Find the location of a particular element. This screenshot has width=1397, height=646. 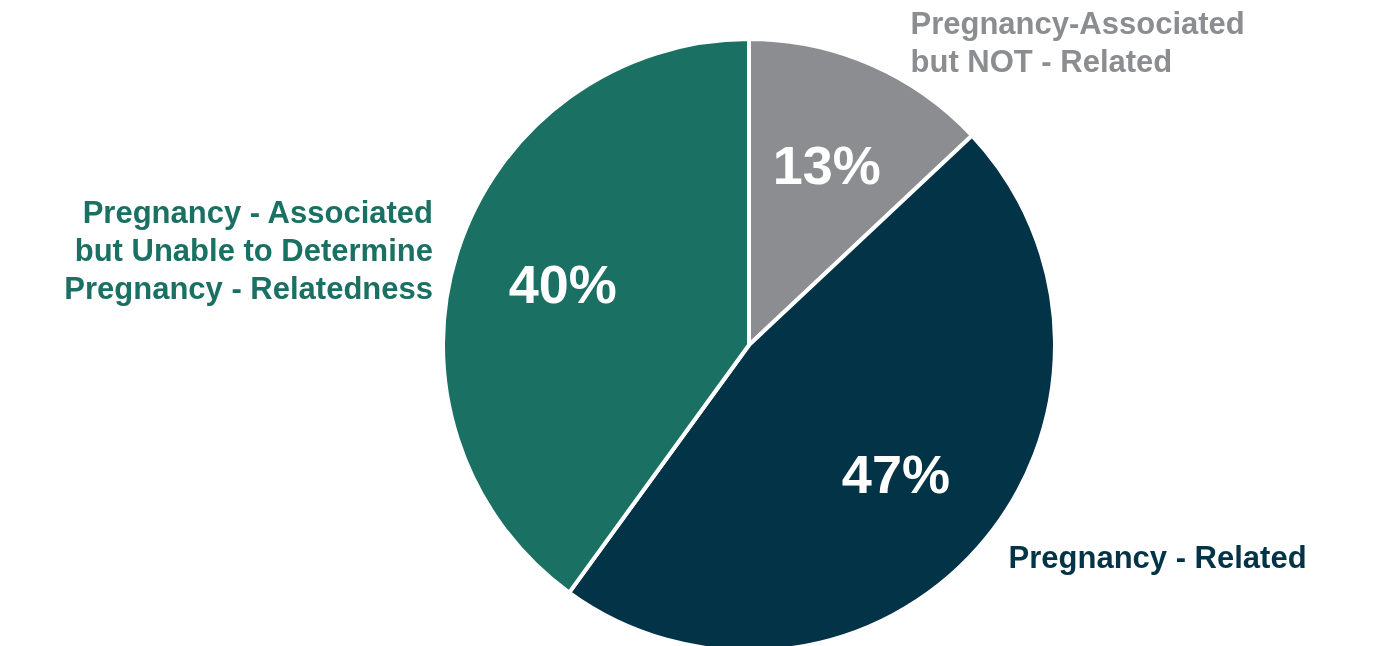

data-label: 47% is located at coordinates (895, 474).